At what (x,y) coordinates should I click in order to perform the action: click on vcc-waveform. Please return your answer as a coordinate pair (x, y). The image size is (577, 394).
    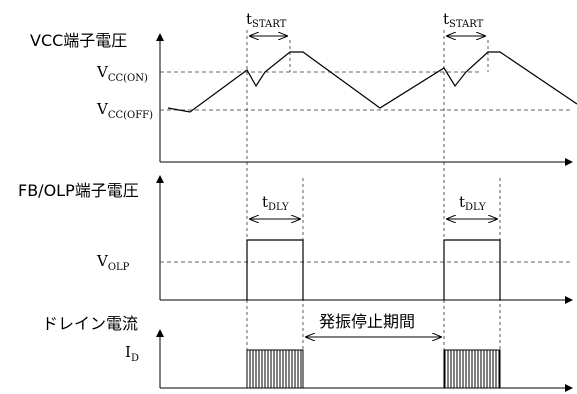
    Looking at the image, I should click on (372, 82).